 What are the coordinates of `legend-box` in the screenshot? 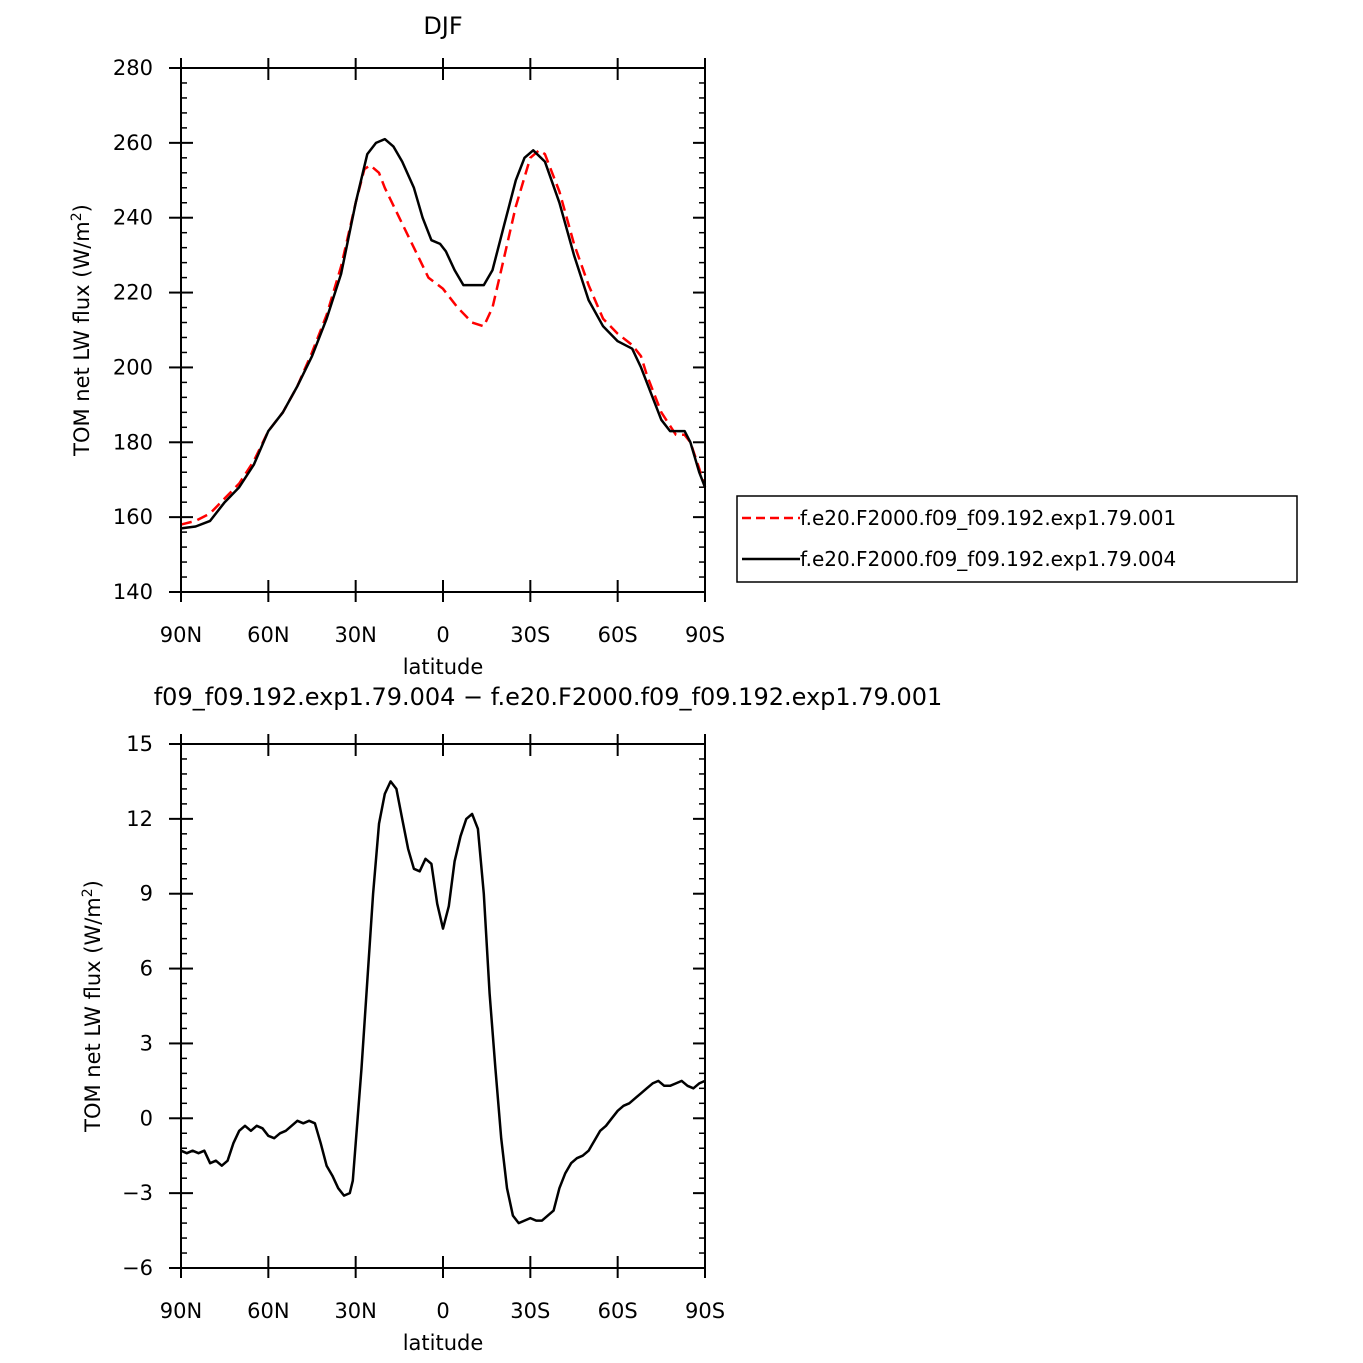 It's located at (1017, 539).